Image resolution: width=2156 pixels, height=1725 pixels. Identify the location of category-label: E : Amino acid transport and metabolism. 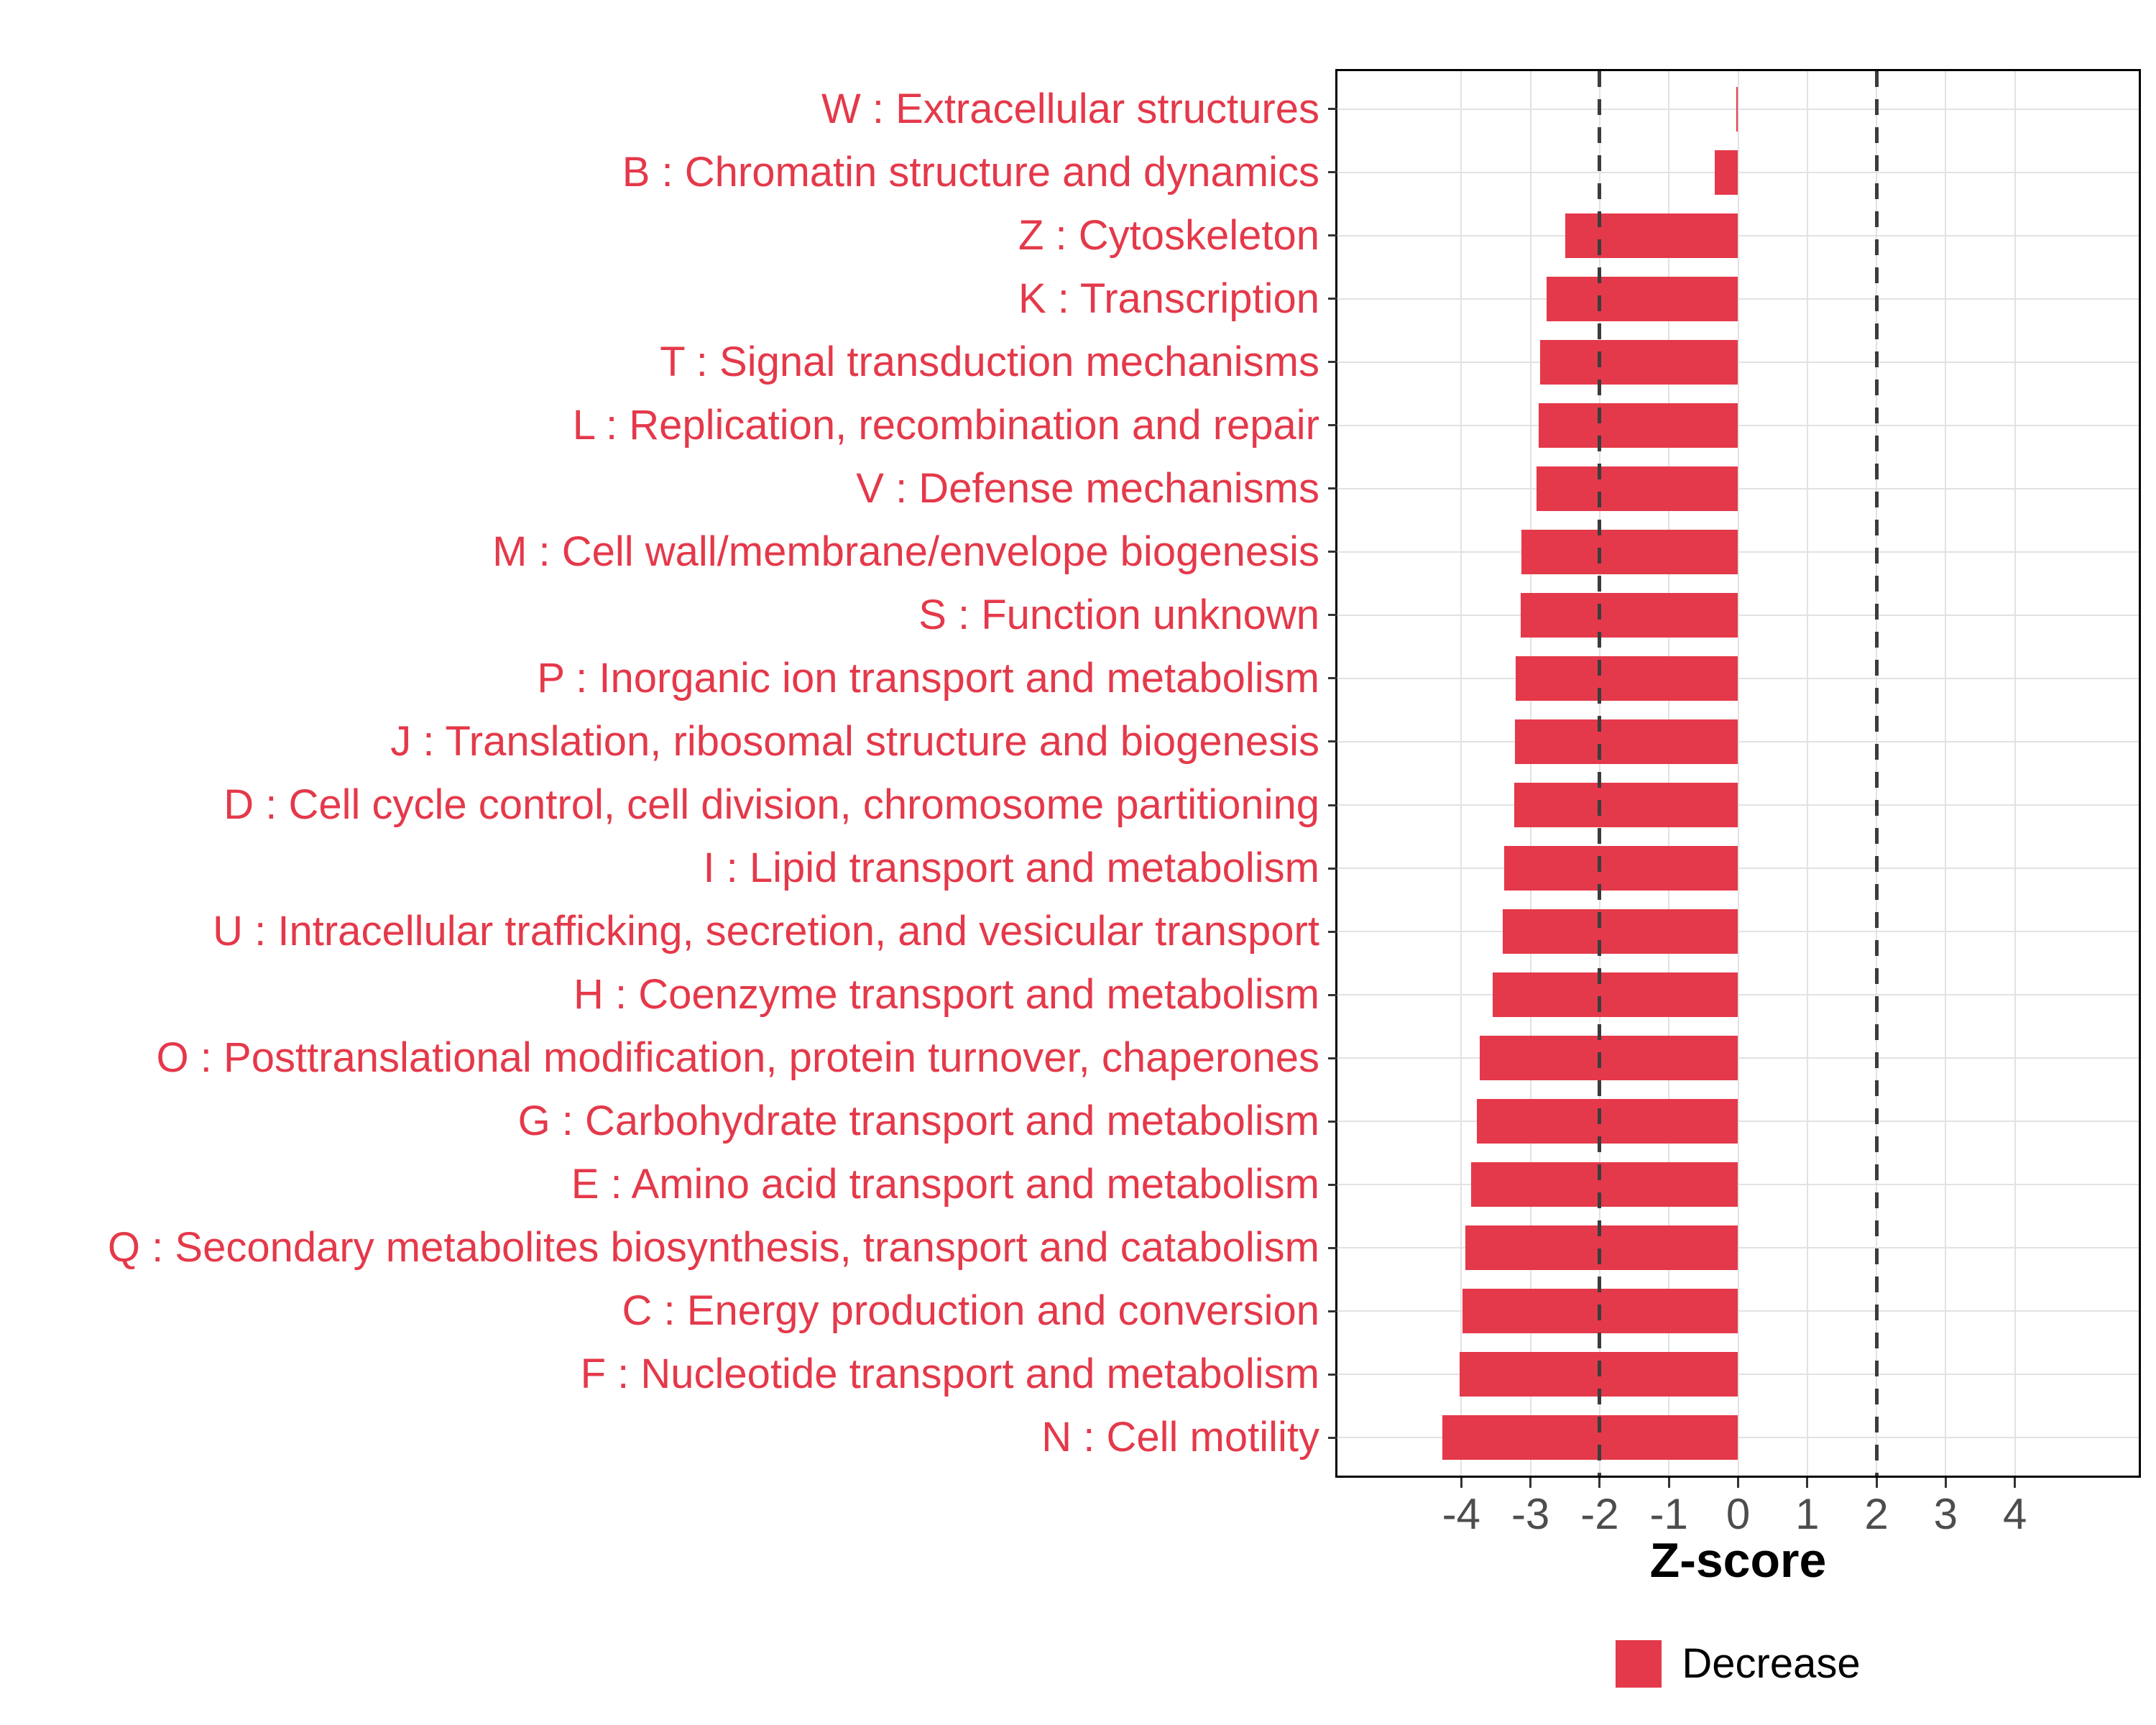
(945, 1184).